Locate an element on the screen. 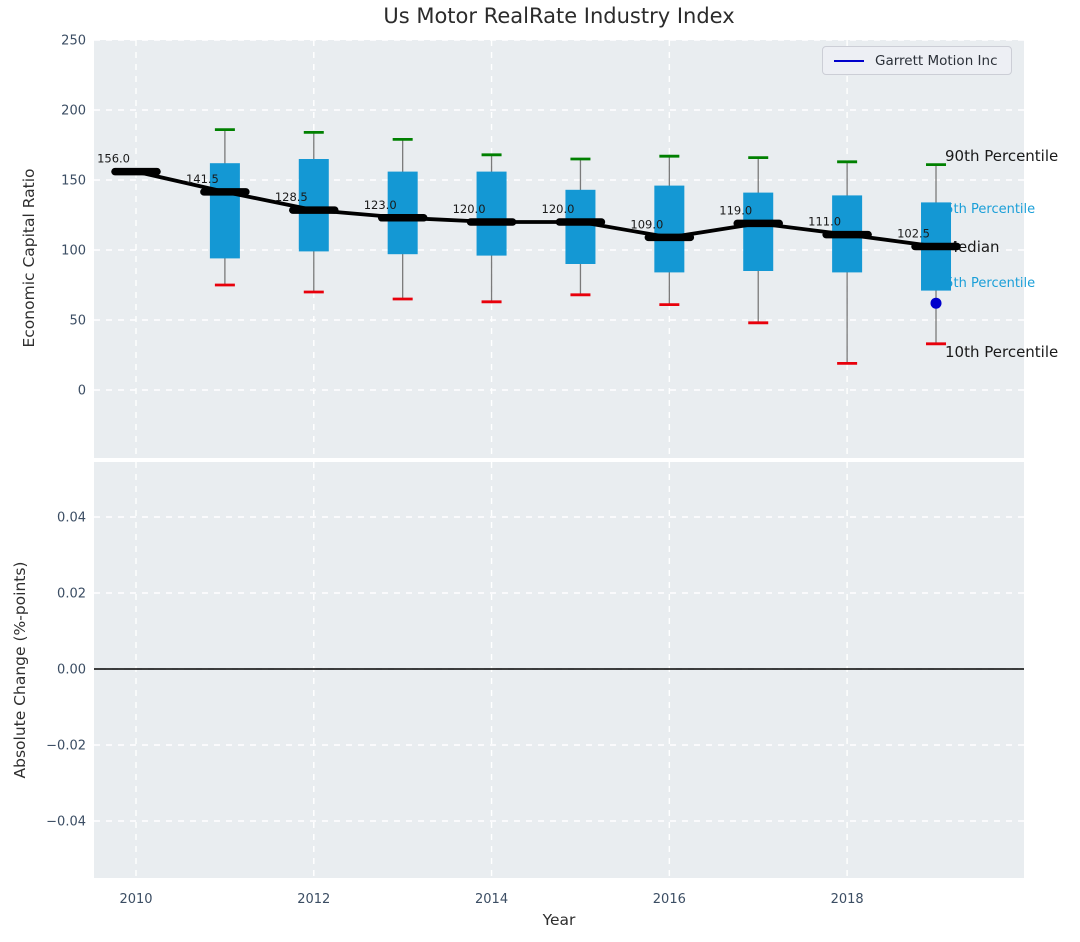 The height and width of the screenshot is (942, 1080). xtick: 2018 is located at coordinates (847, 899).